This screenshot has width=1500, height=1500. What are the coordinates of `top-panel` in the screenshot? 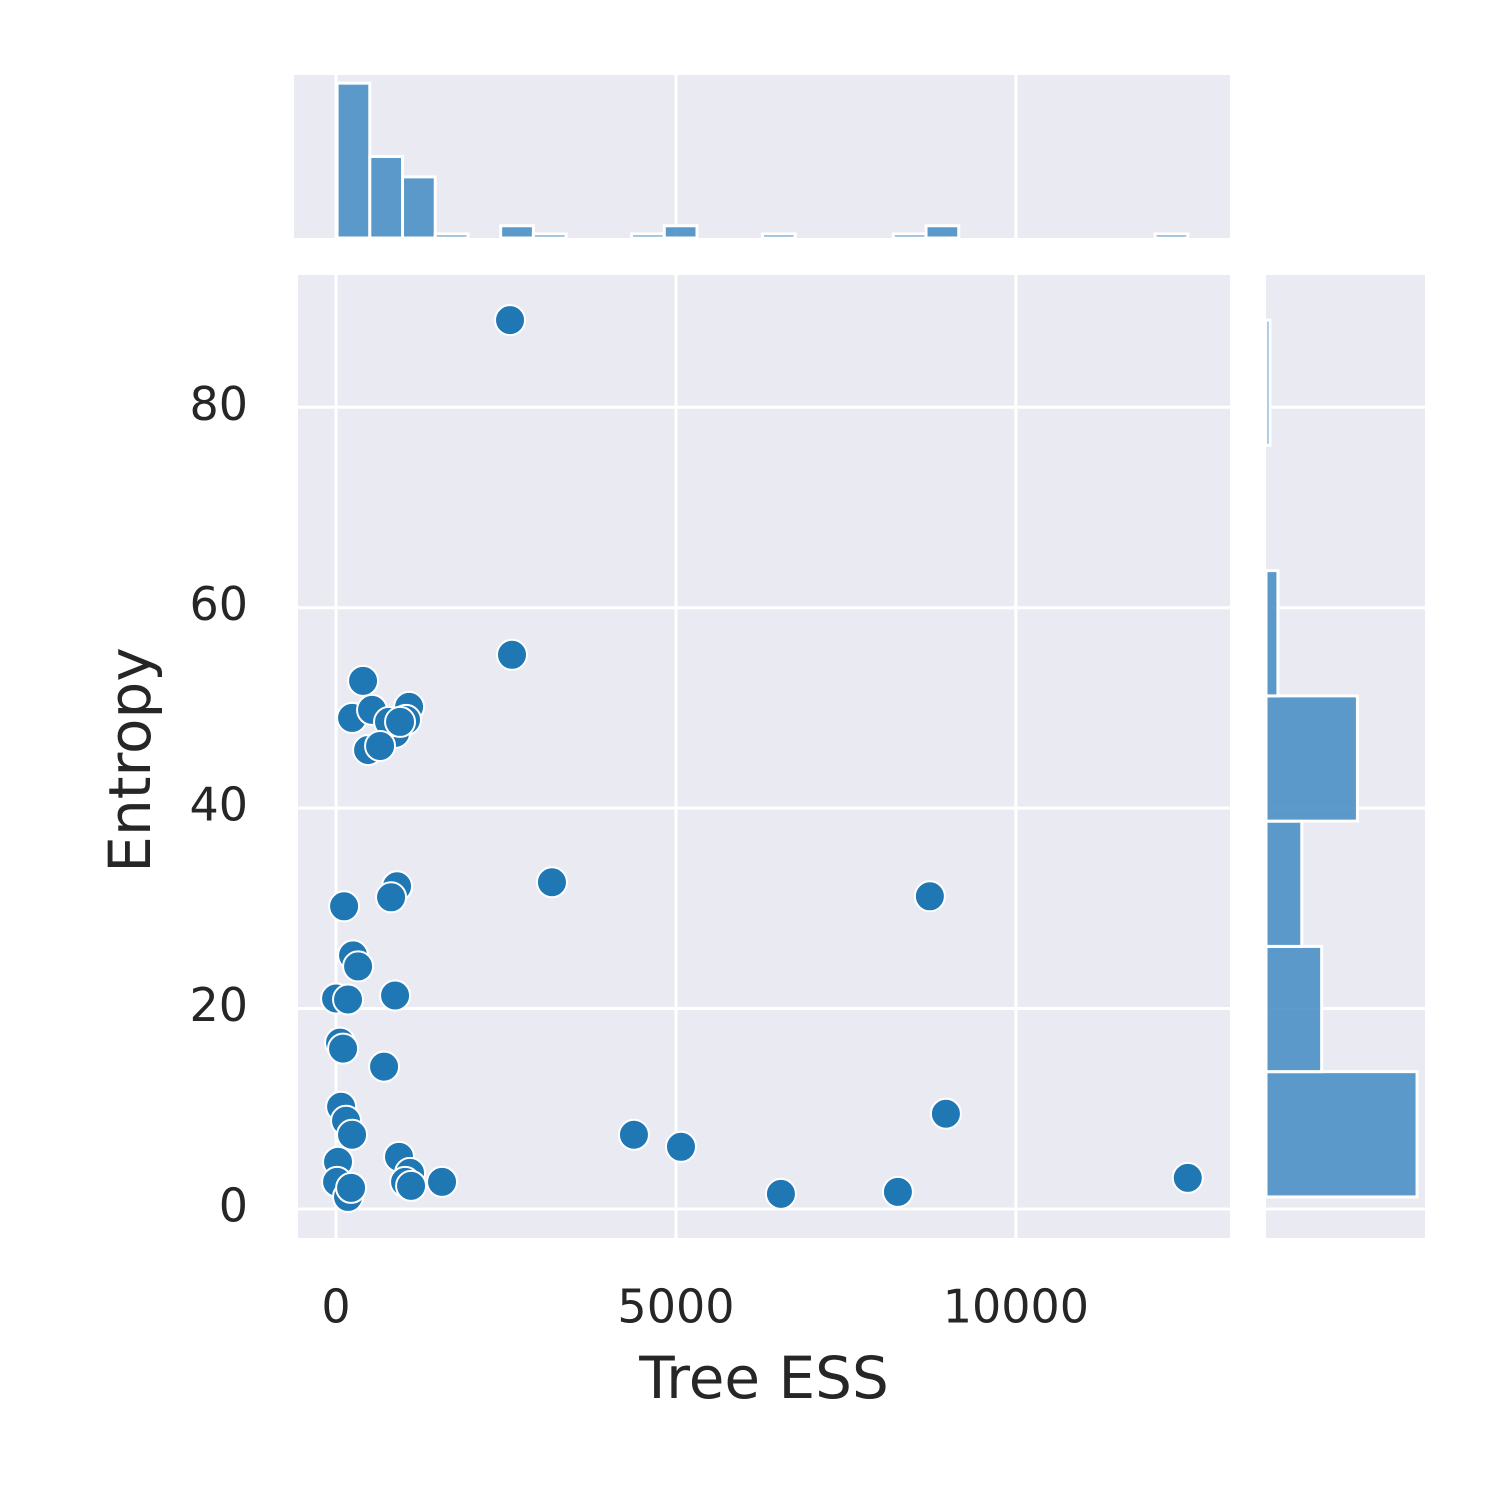 It's located at (762, 156).